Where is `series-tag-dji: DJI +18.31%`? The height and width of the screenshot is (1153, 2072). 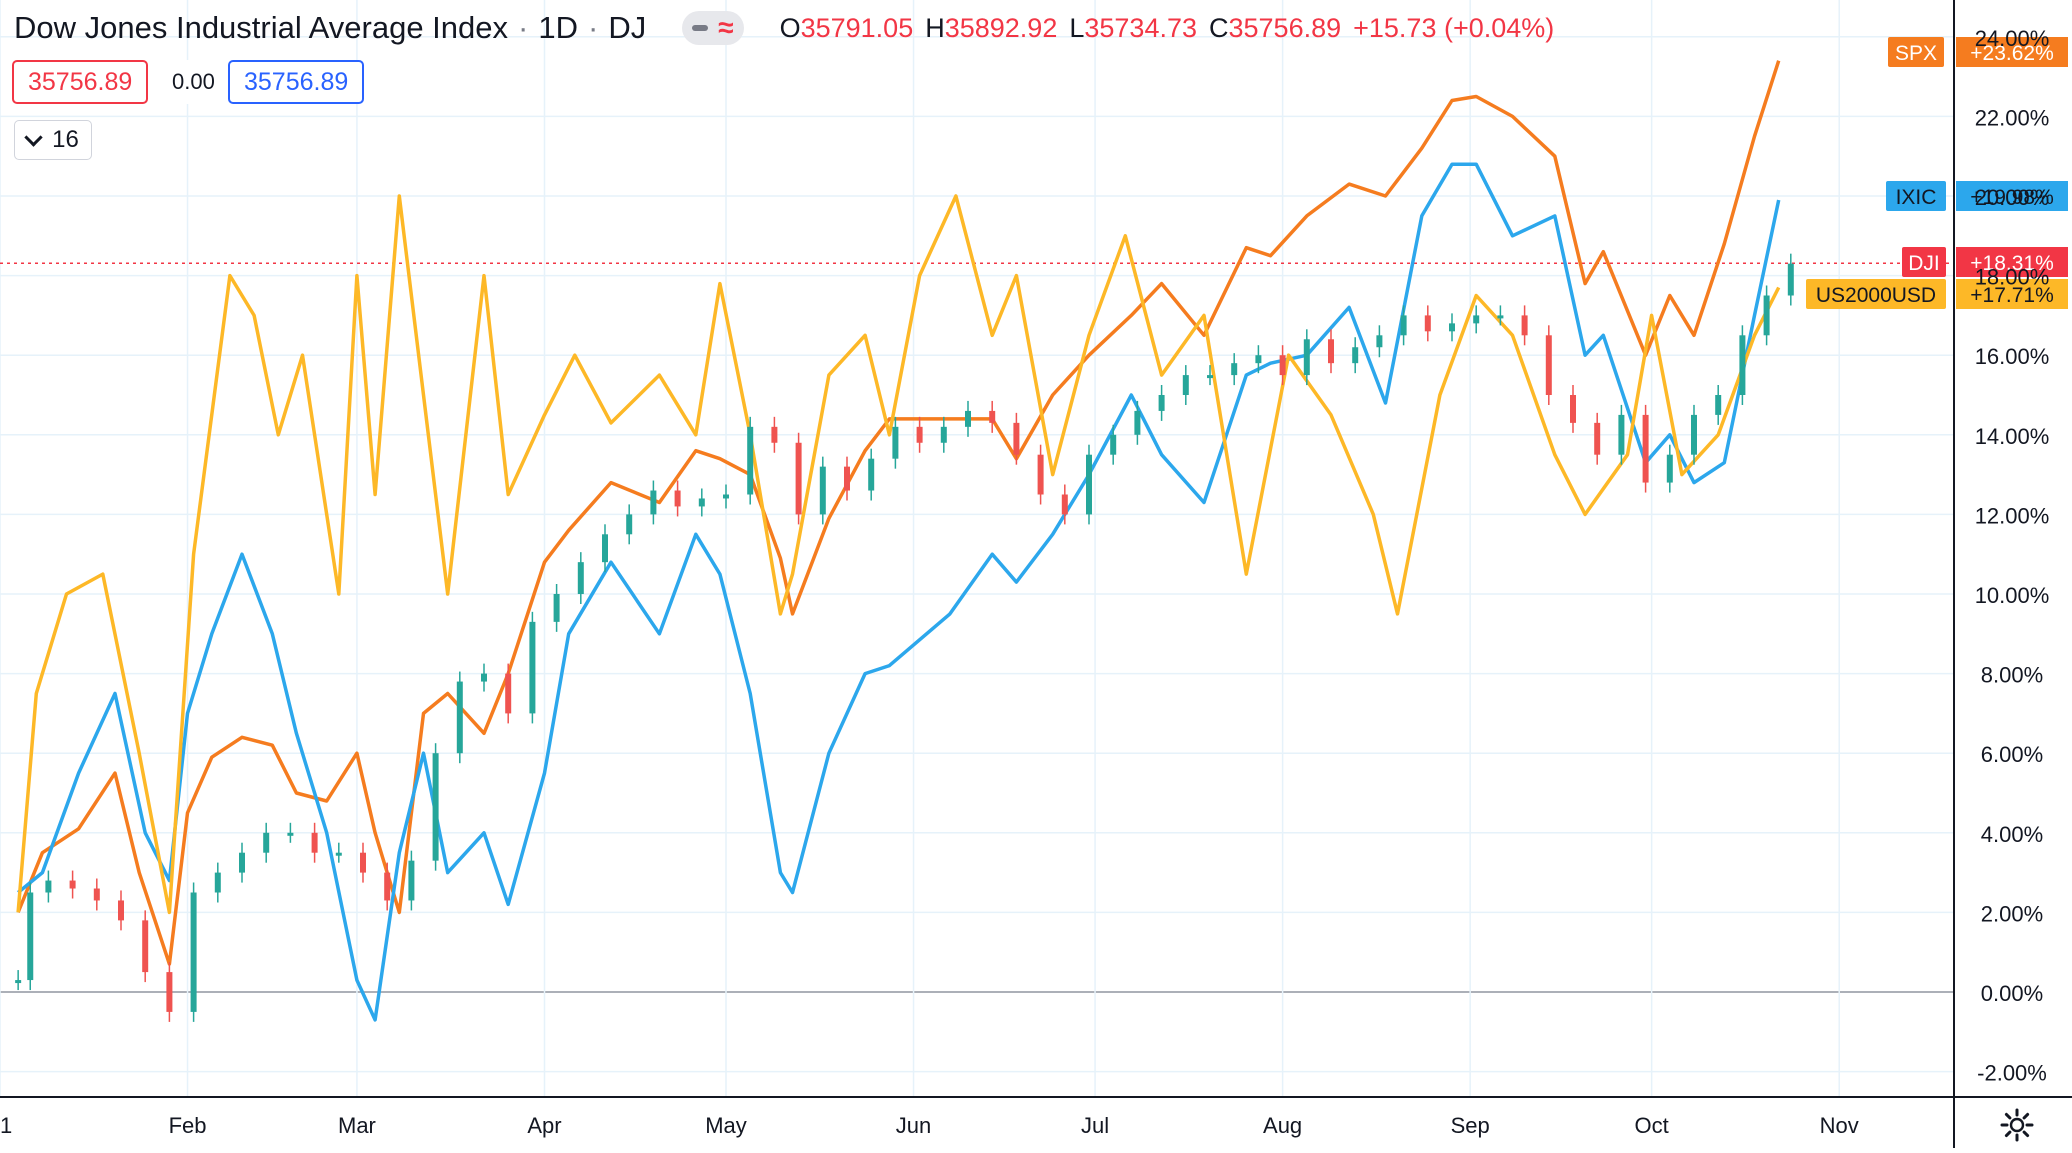
series-tag-dji: DJI +18.31% is located at coordinates (1985, 262).